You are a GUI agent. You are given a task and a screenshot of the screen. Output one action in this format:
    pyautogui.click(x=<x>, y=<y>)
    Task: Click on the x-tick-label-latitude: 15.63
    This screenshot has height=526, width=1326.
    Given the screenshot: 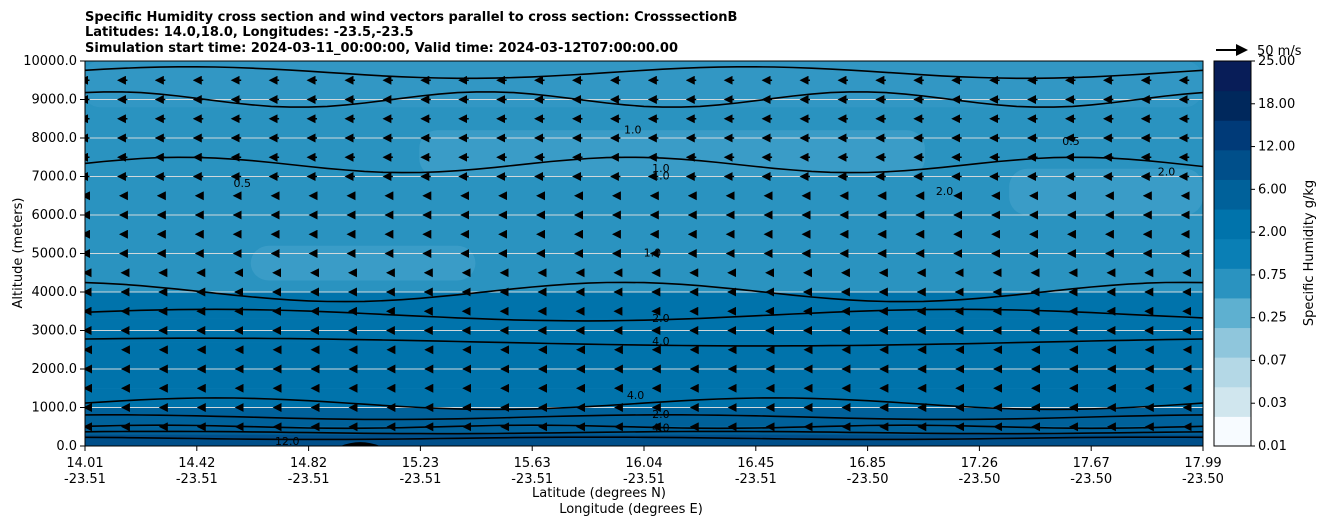 What is the action you would take?
    pyautogui.click(x=532, y=463)
    